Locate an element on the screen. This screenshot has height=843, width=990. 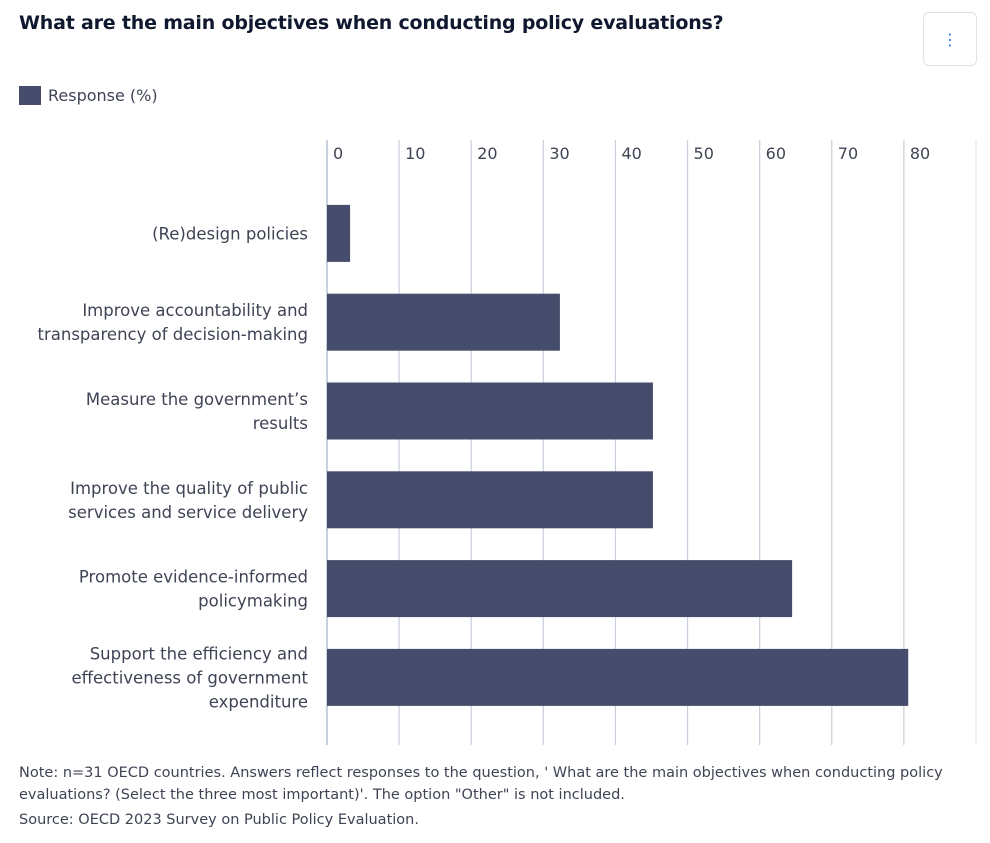
x-tick-label: 60 is located at coordinates (776, 153).